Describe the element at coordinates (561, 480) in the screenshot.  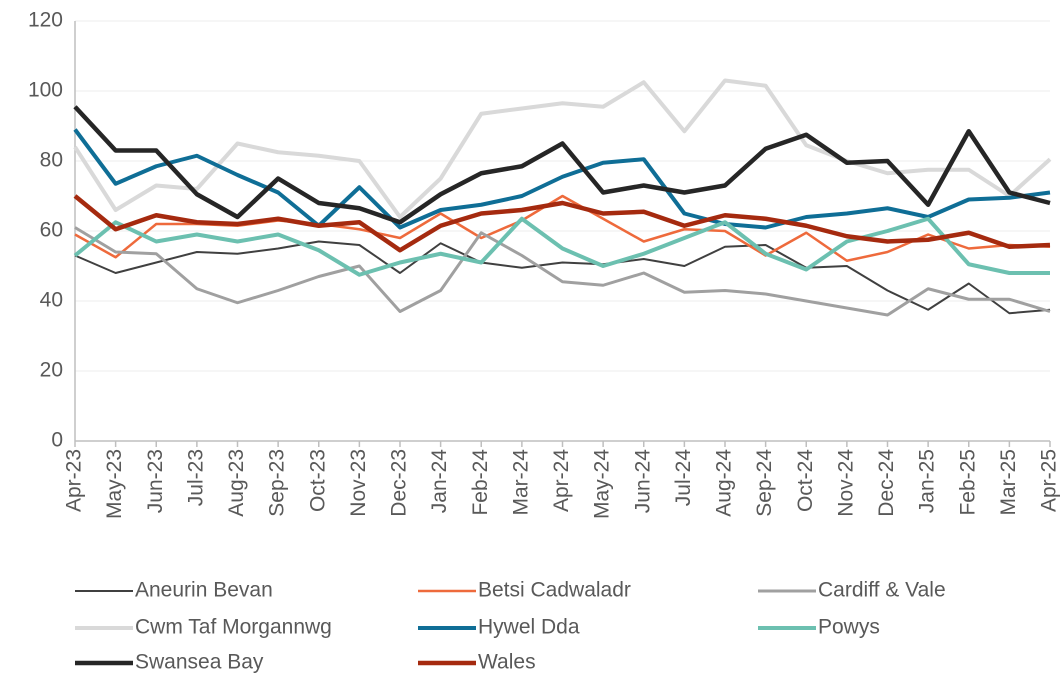
I see `x-tick-label: Apr-24` at that location.